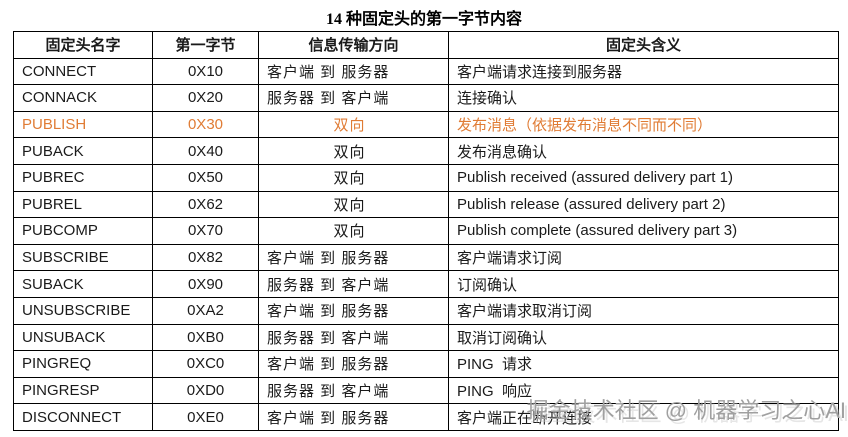 This screenshot has width=848, height=437. I want to click on table-row: UNSUBACK 0XB0 服务器 到 客户端 取消订阅确认, so click(426, 337).